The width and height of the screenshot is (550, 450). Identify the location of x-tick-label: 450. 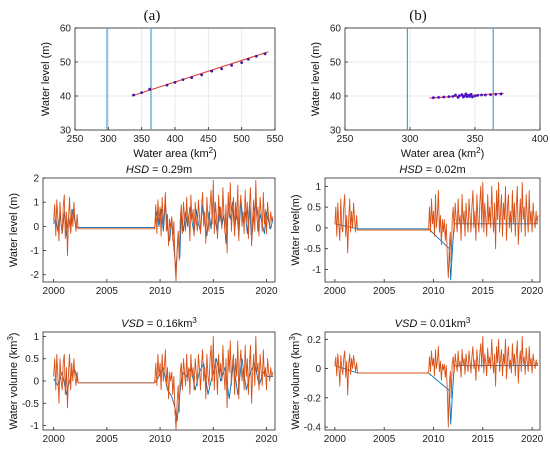
(208, 139).